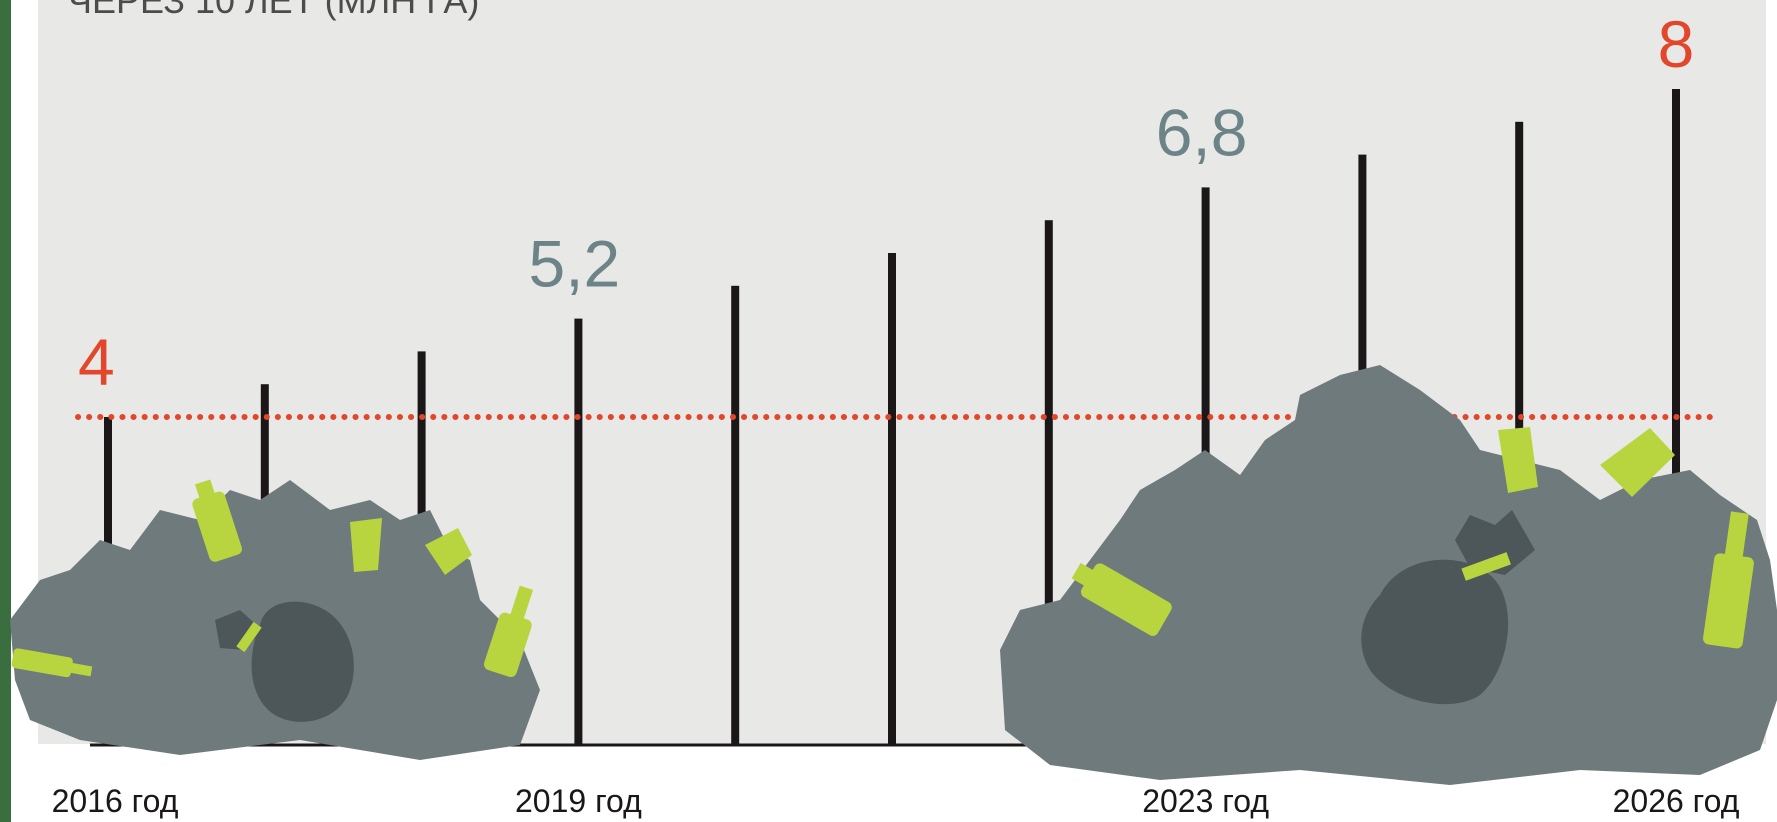  I want to click on bar-2022, so click(1048, 482).